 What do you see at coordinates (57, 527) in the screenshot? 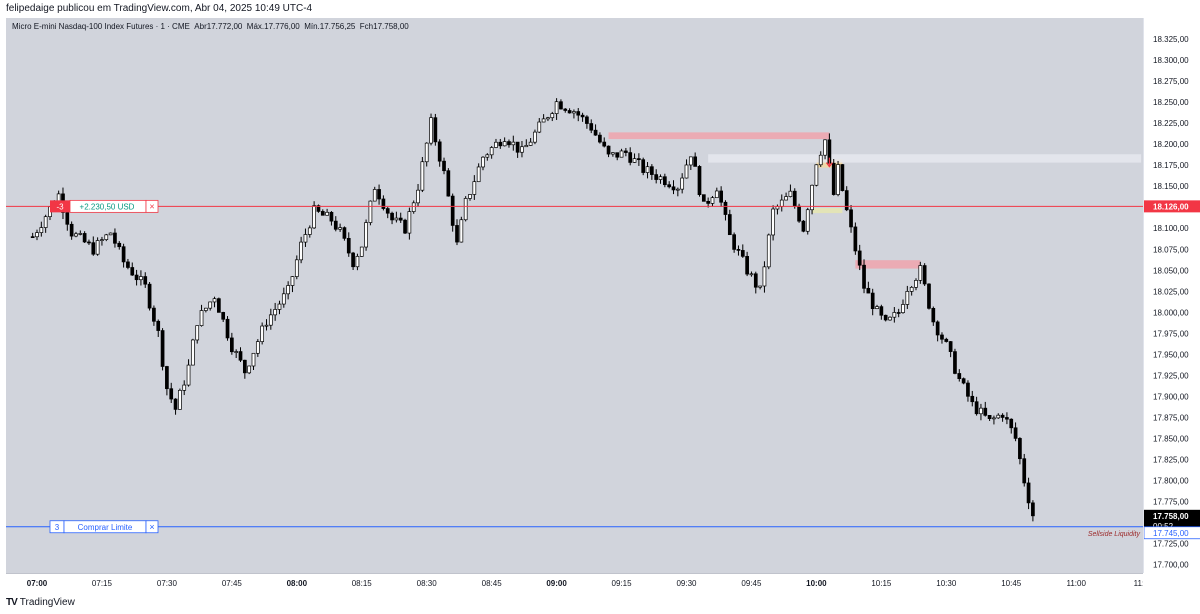
I see `order-qty: 3` at bounding box center [57, 527].